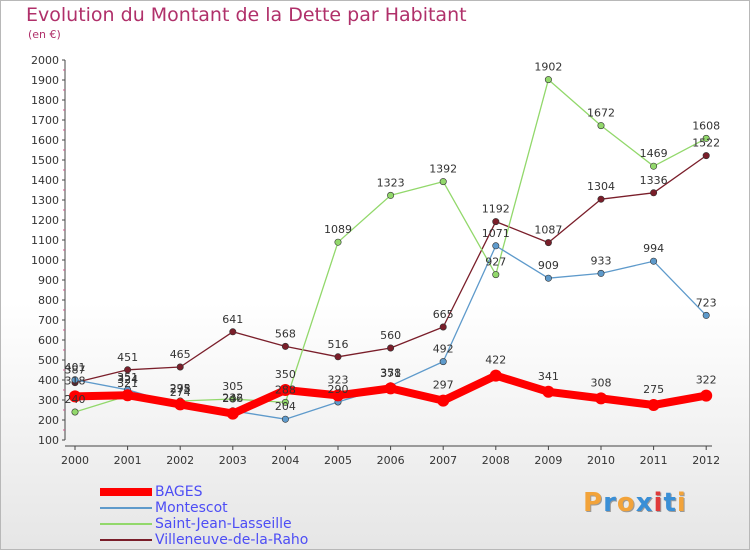 The image size is (750, 550). I want to click on data-label: 204, so click(285, 406).